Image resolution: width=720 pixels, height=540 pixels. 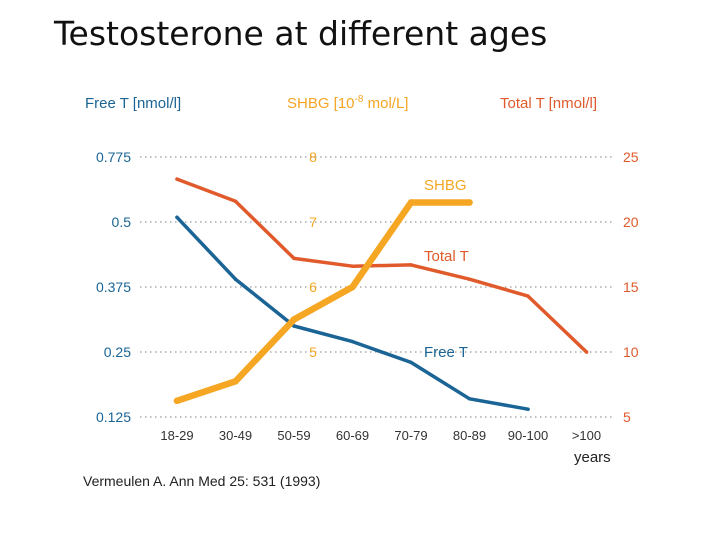 I want to click on right-ticks: 5 10 15 20 25, so click(x=631, y=287).